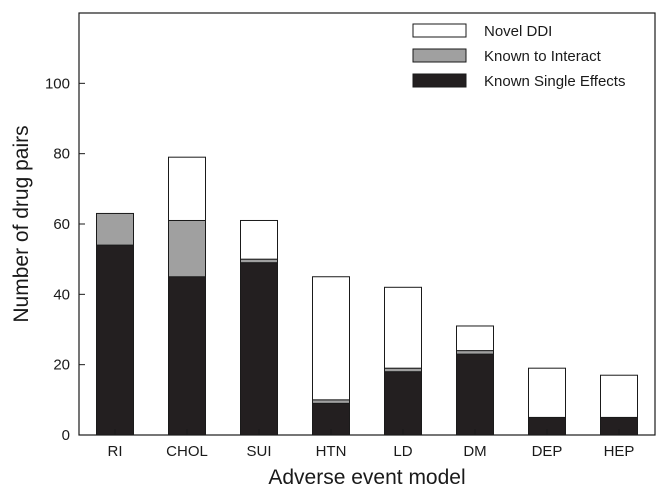 Image resolution: width=660 pixels, height=492 pixels. Describe the element at coordinates (402, 451) in the screenshot. I see `x-tick-label-ld: LD` at that location.